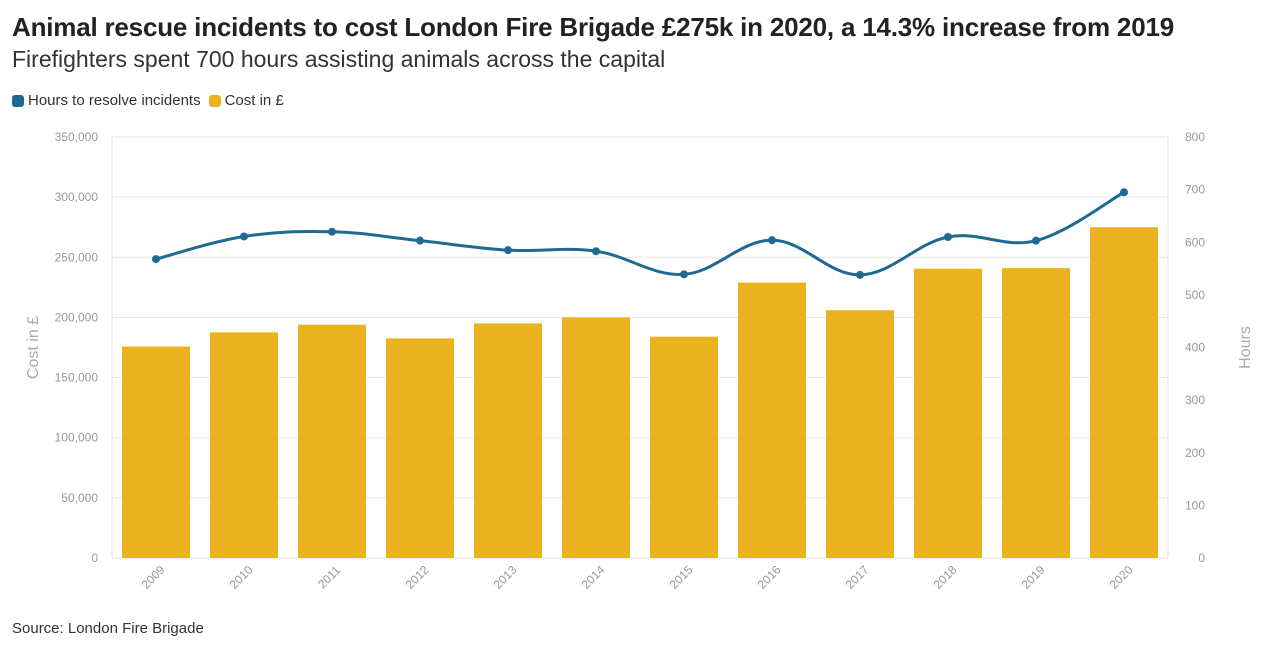 The image size is (1279, 650). What do you see at coordinates (94, 558) in the screenshot?
I see `y-left-tick-label: 0` at bounding box center [94, 558].